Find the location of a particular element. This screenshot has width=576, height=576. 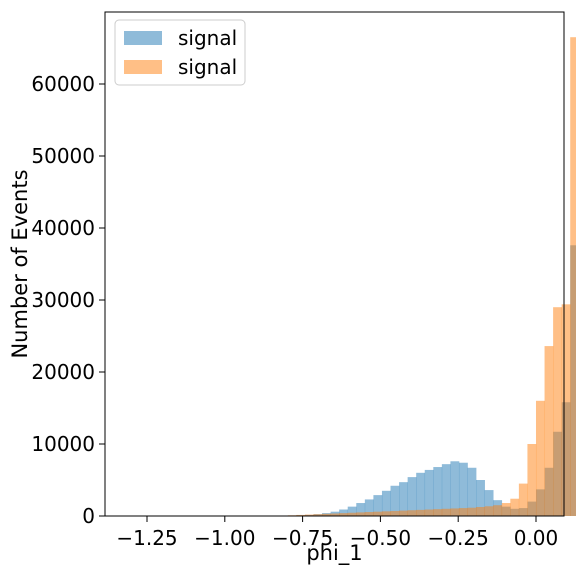

x-tick-label-5: 0.00 is located at coordinates (536, 538).